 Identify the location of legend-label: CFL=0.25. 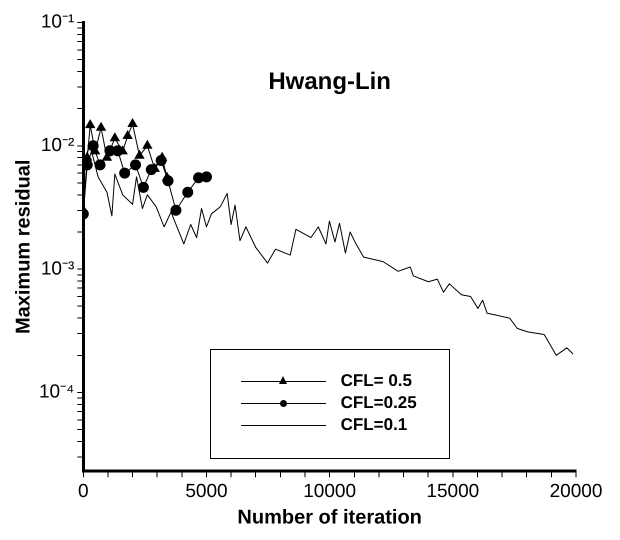
(378, 403).